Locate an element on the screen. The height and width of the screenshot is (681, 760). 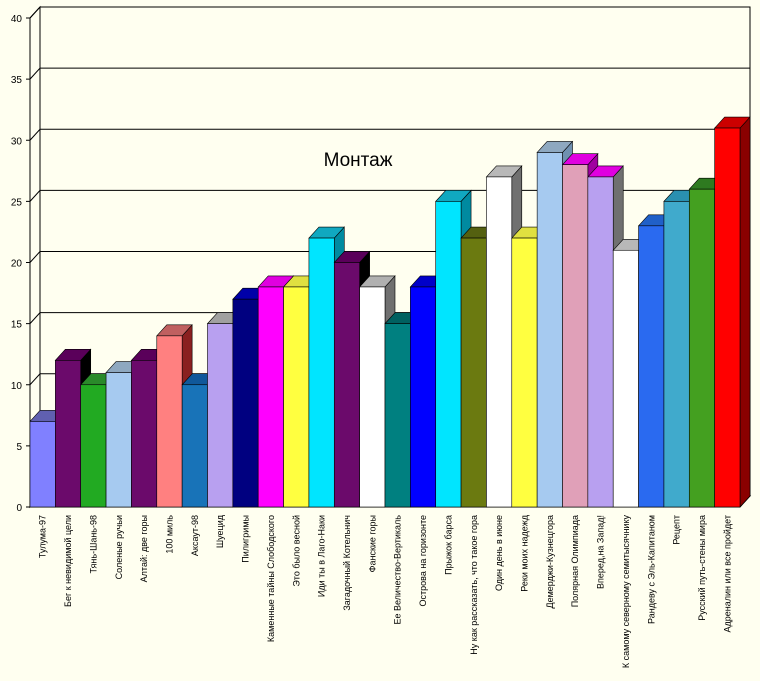
x-tick-label: Шуецид is located at coordinates (220, 531).